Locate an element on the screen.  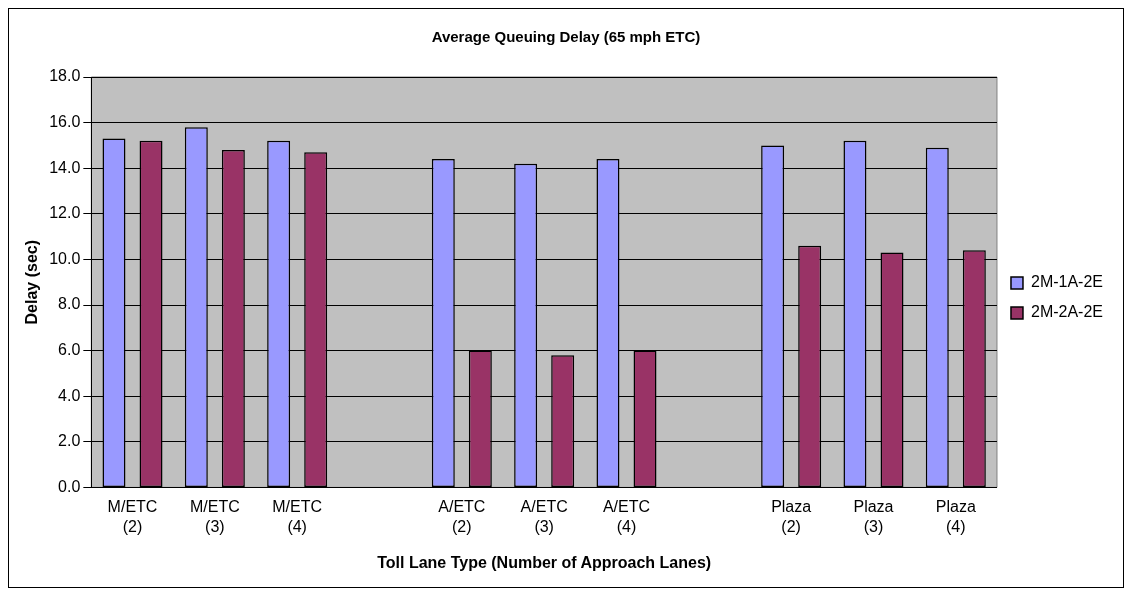
y-axis-title: Delay (sec) is located at coordinates (32, 282).